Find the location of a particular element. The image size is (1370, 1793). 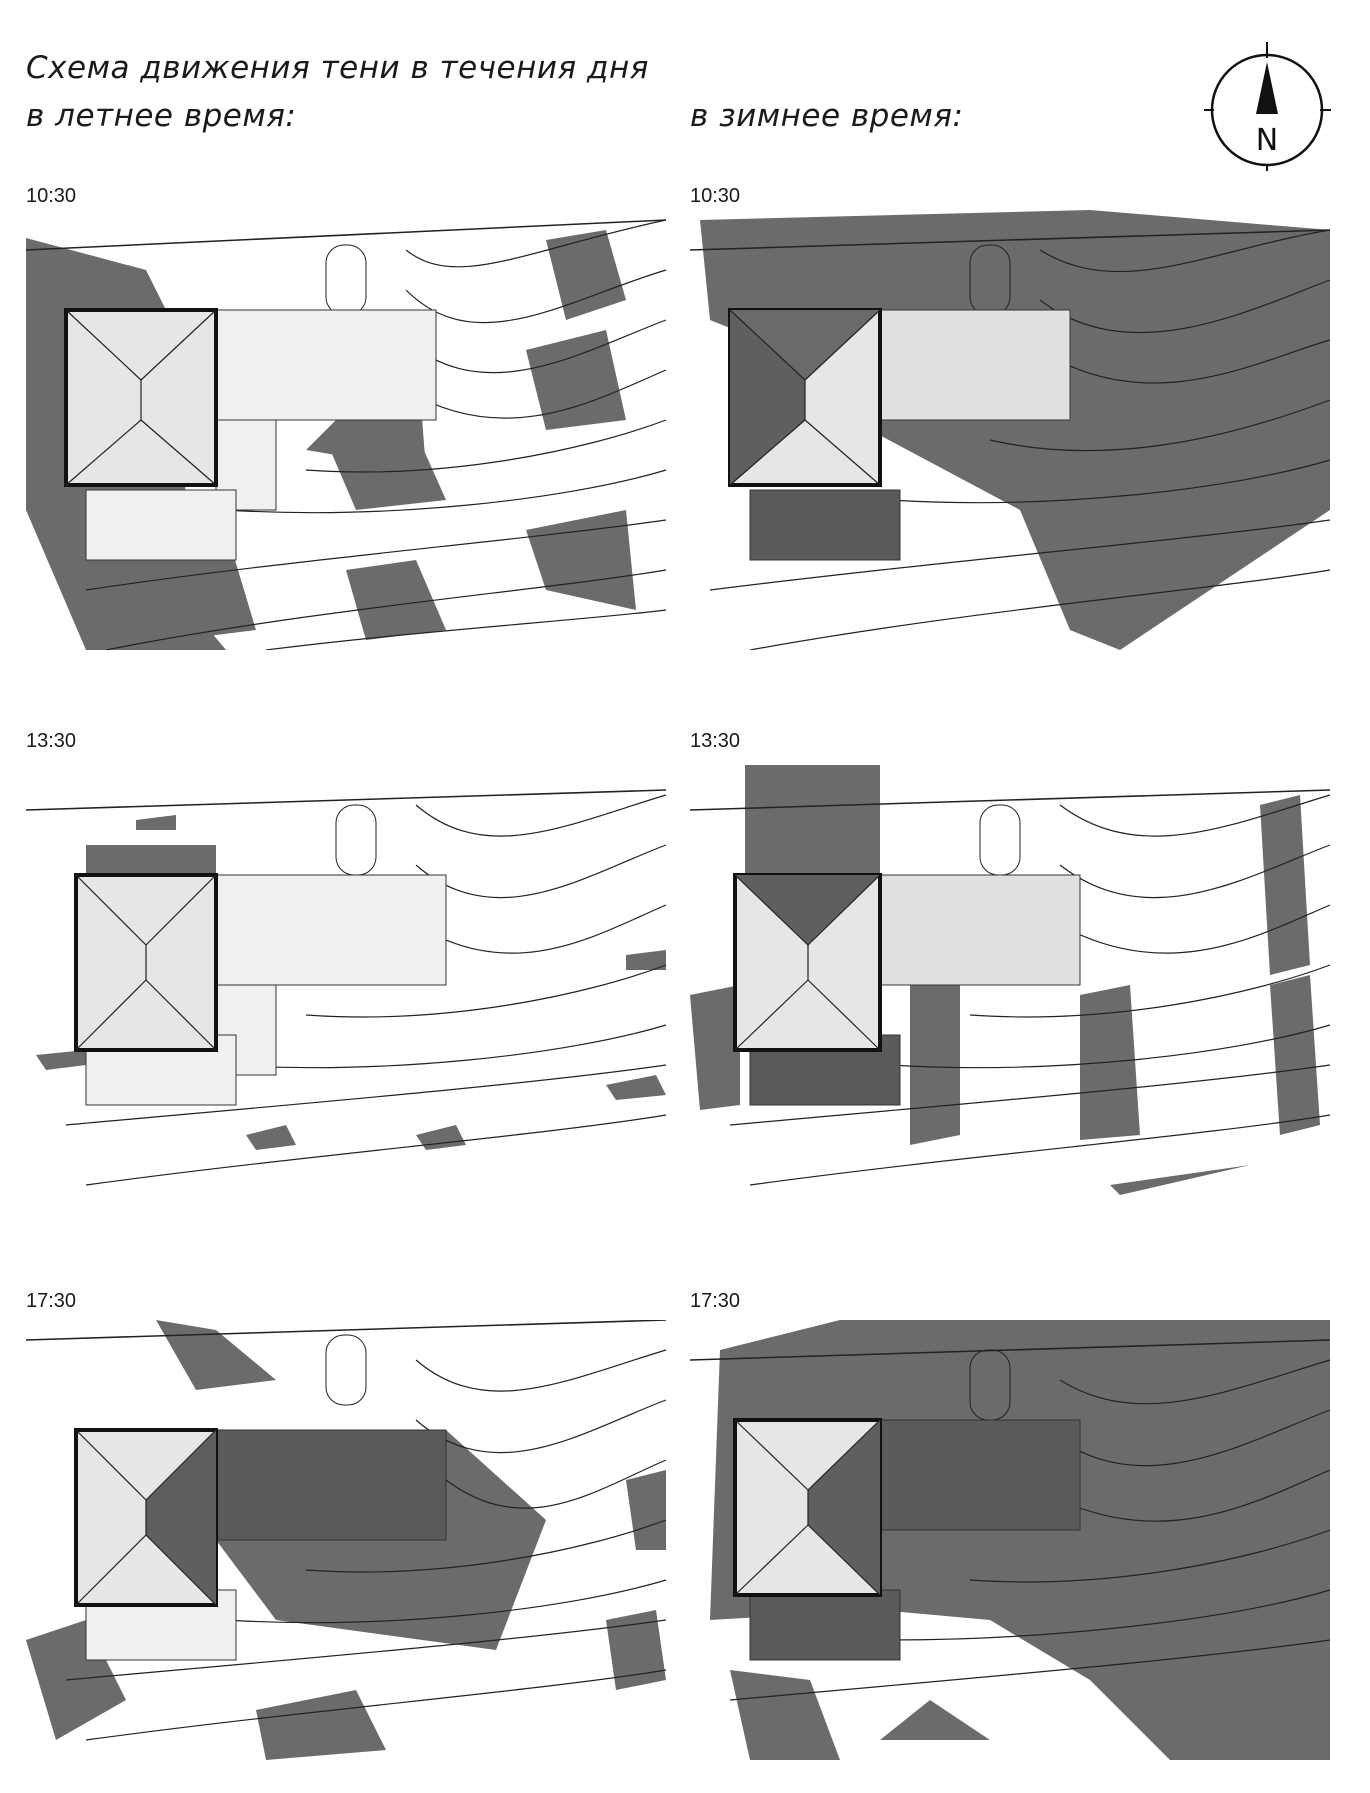

north-compass-icon: N is located at coordinates (1267, 105).